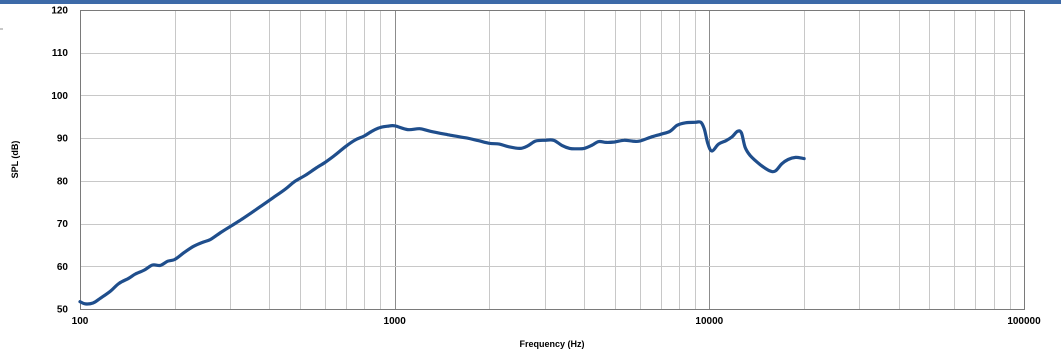 The width and height of the screenshot is (1061, 354). Describe the element at coordinates (1024, 321) in the screenshot. I see `x-tick-label: 100000` at that location.